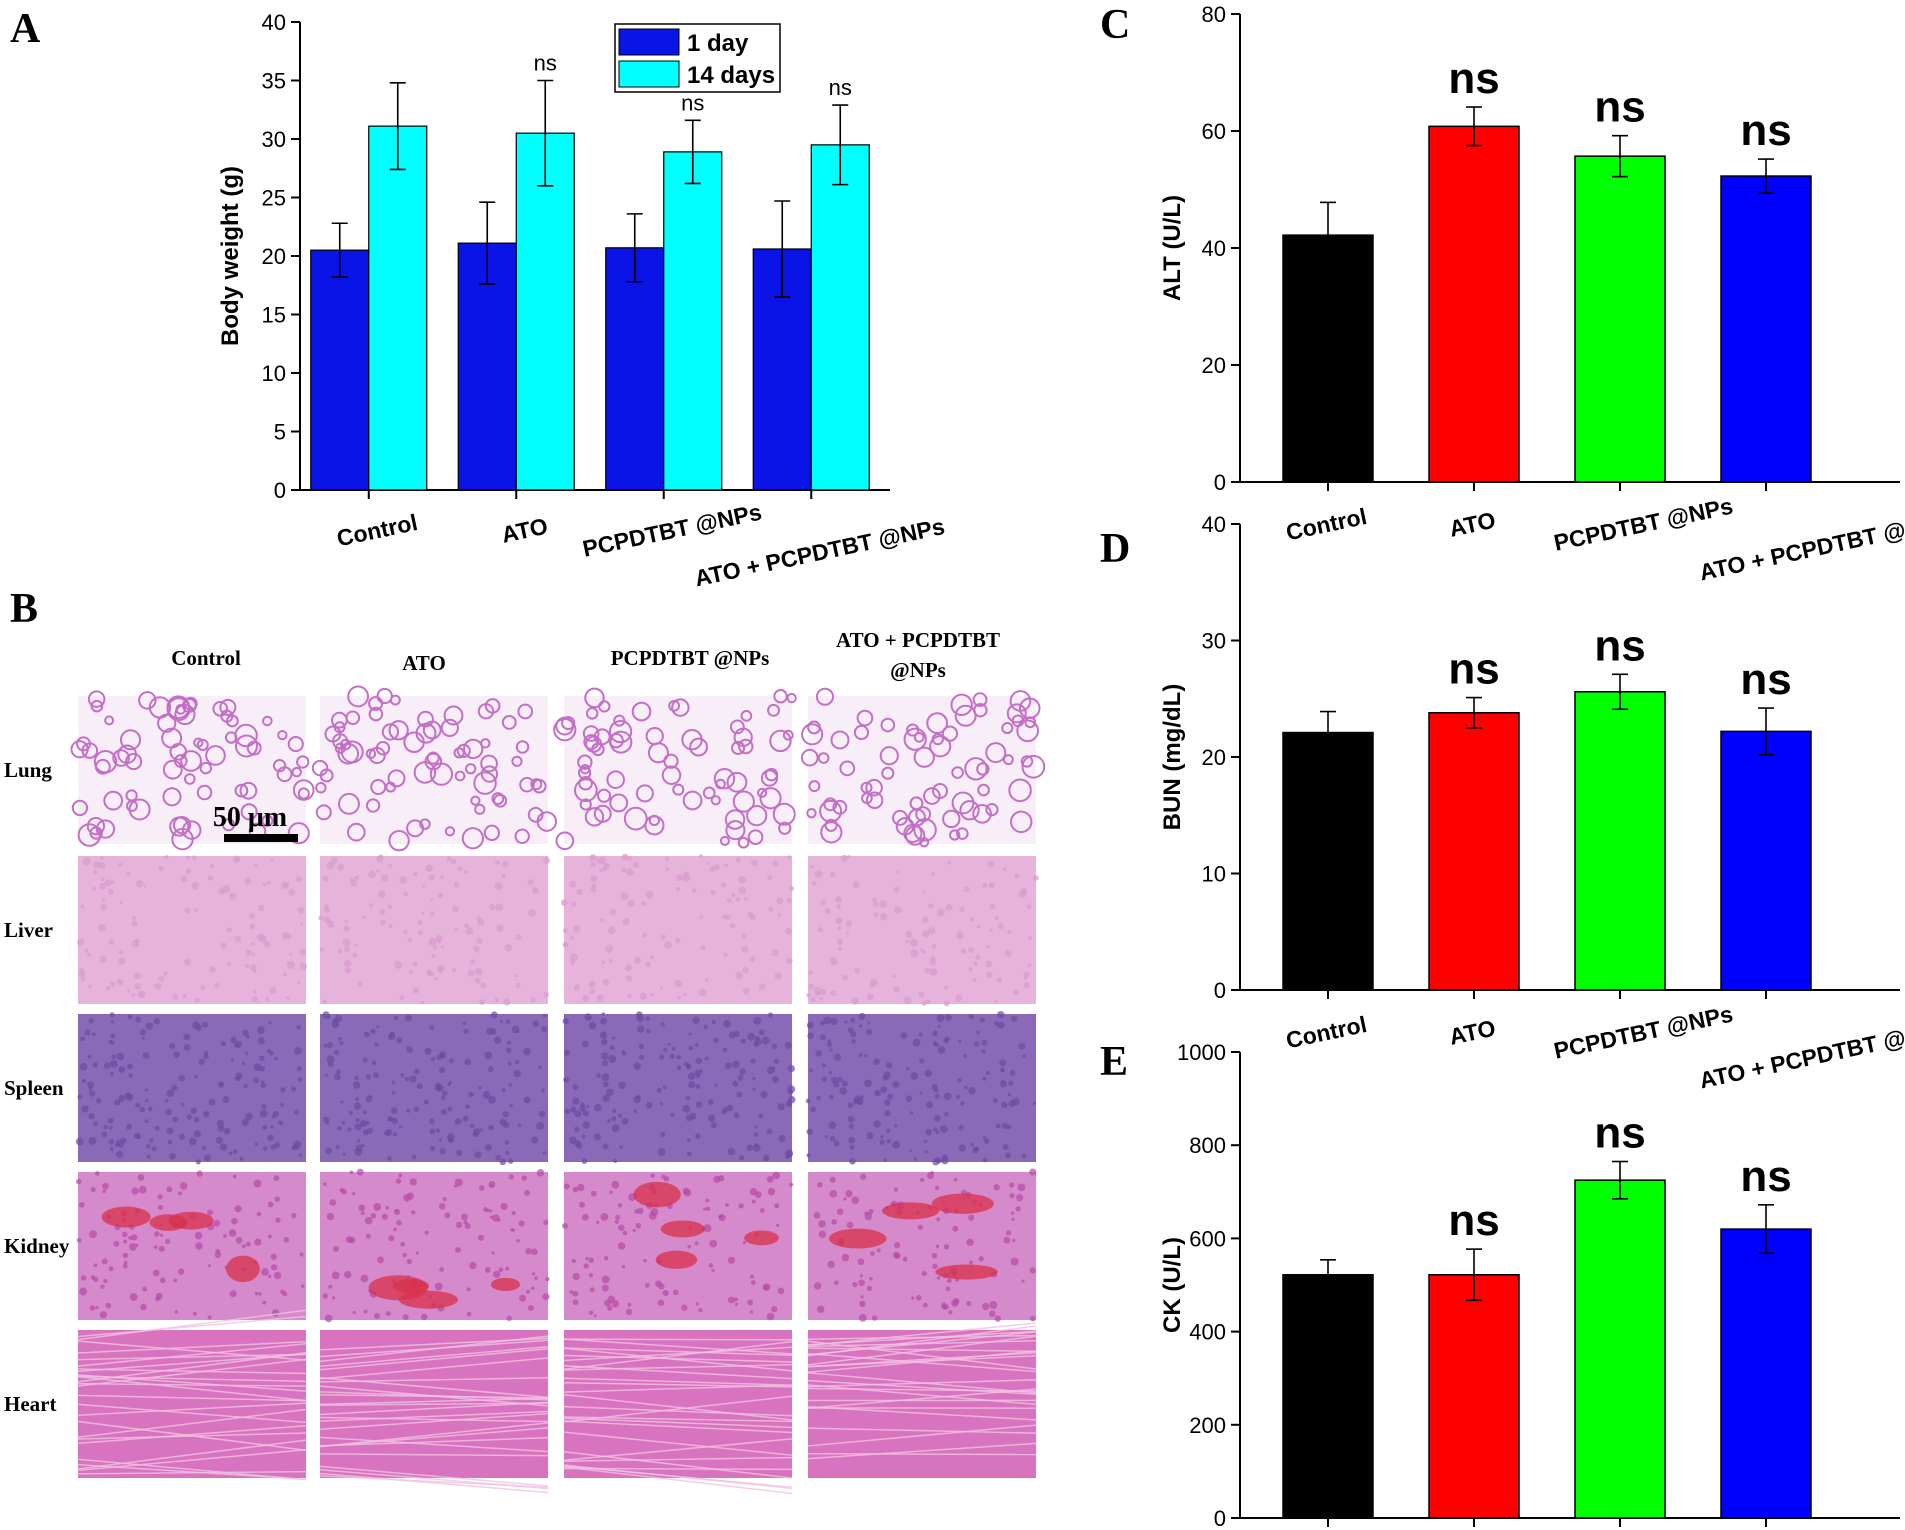  What do you see at coordinates (692, 102) in the screenshot?
I see `a-ns-label: ns` at bounding box center [692, 102].